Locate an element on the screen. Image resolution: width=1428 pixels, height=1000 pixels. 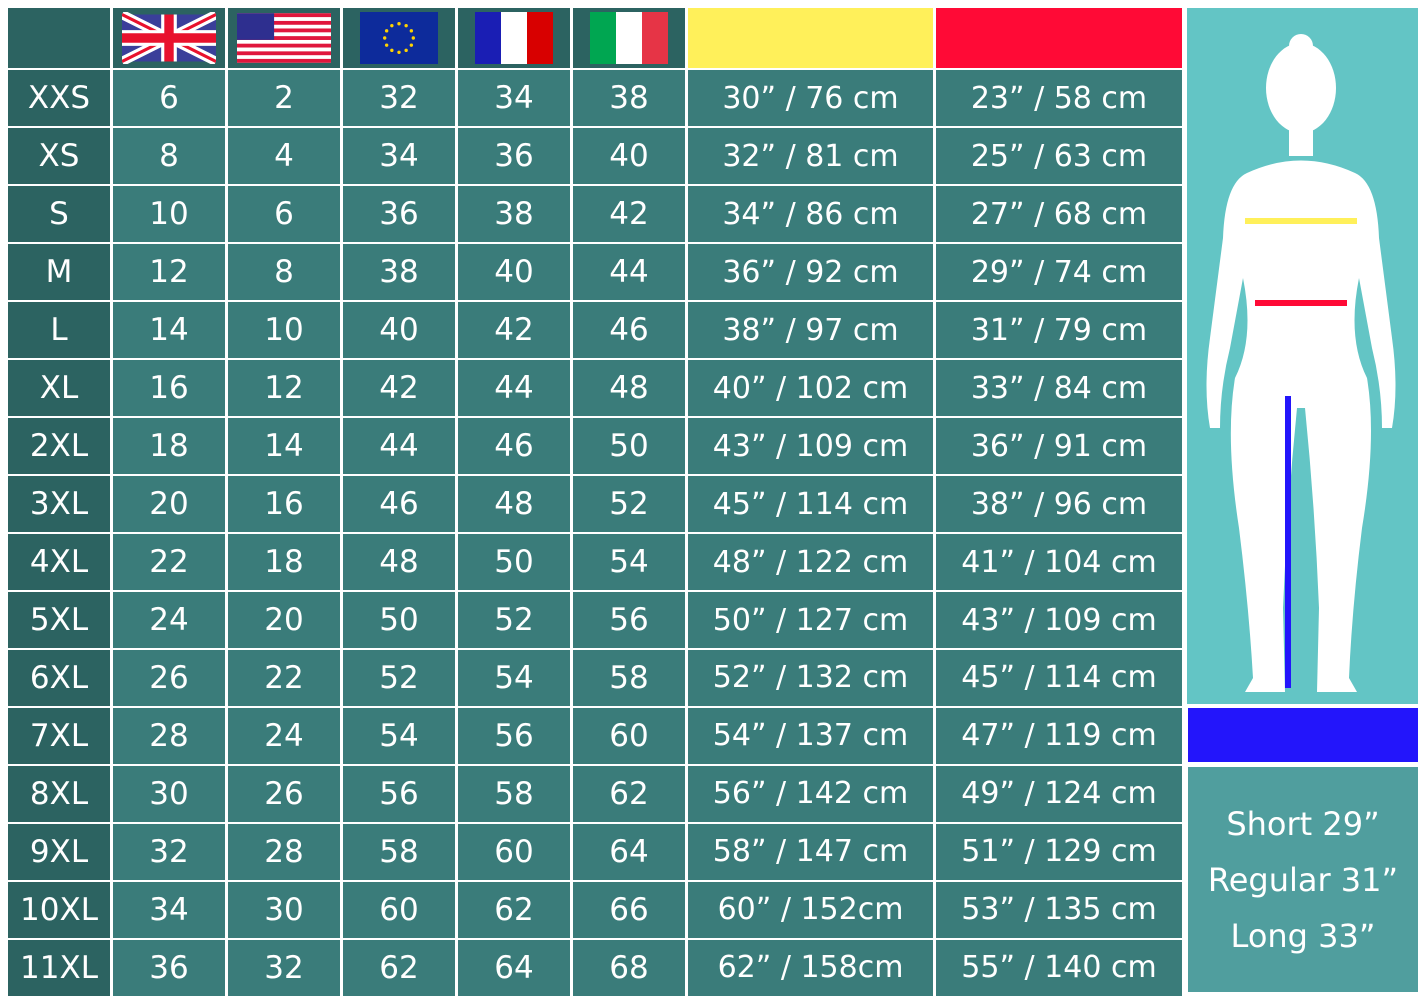
length-regular: Regular 31” is located at coordinates (1303, 879).